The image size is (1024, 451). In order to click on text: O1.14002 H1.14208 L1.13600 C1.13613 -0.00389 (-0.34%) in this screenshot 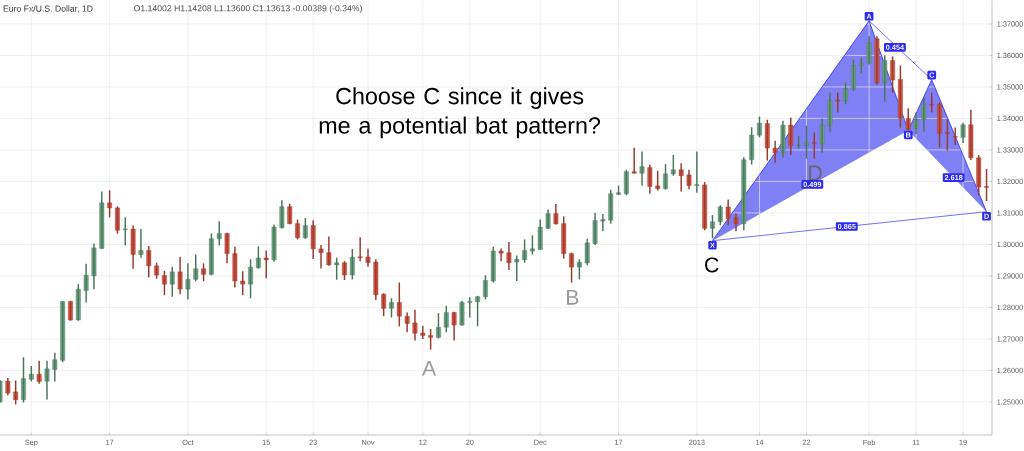, I will do `click(248, 9)`.